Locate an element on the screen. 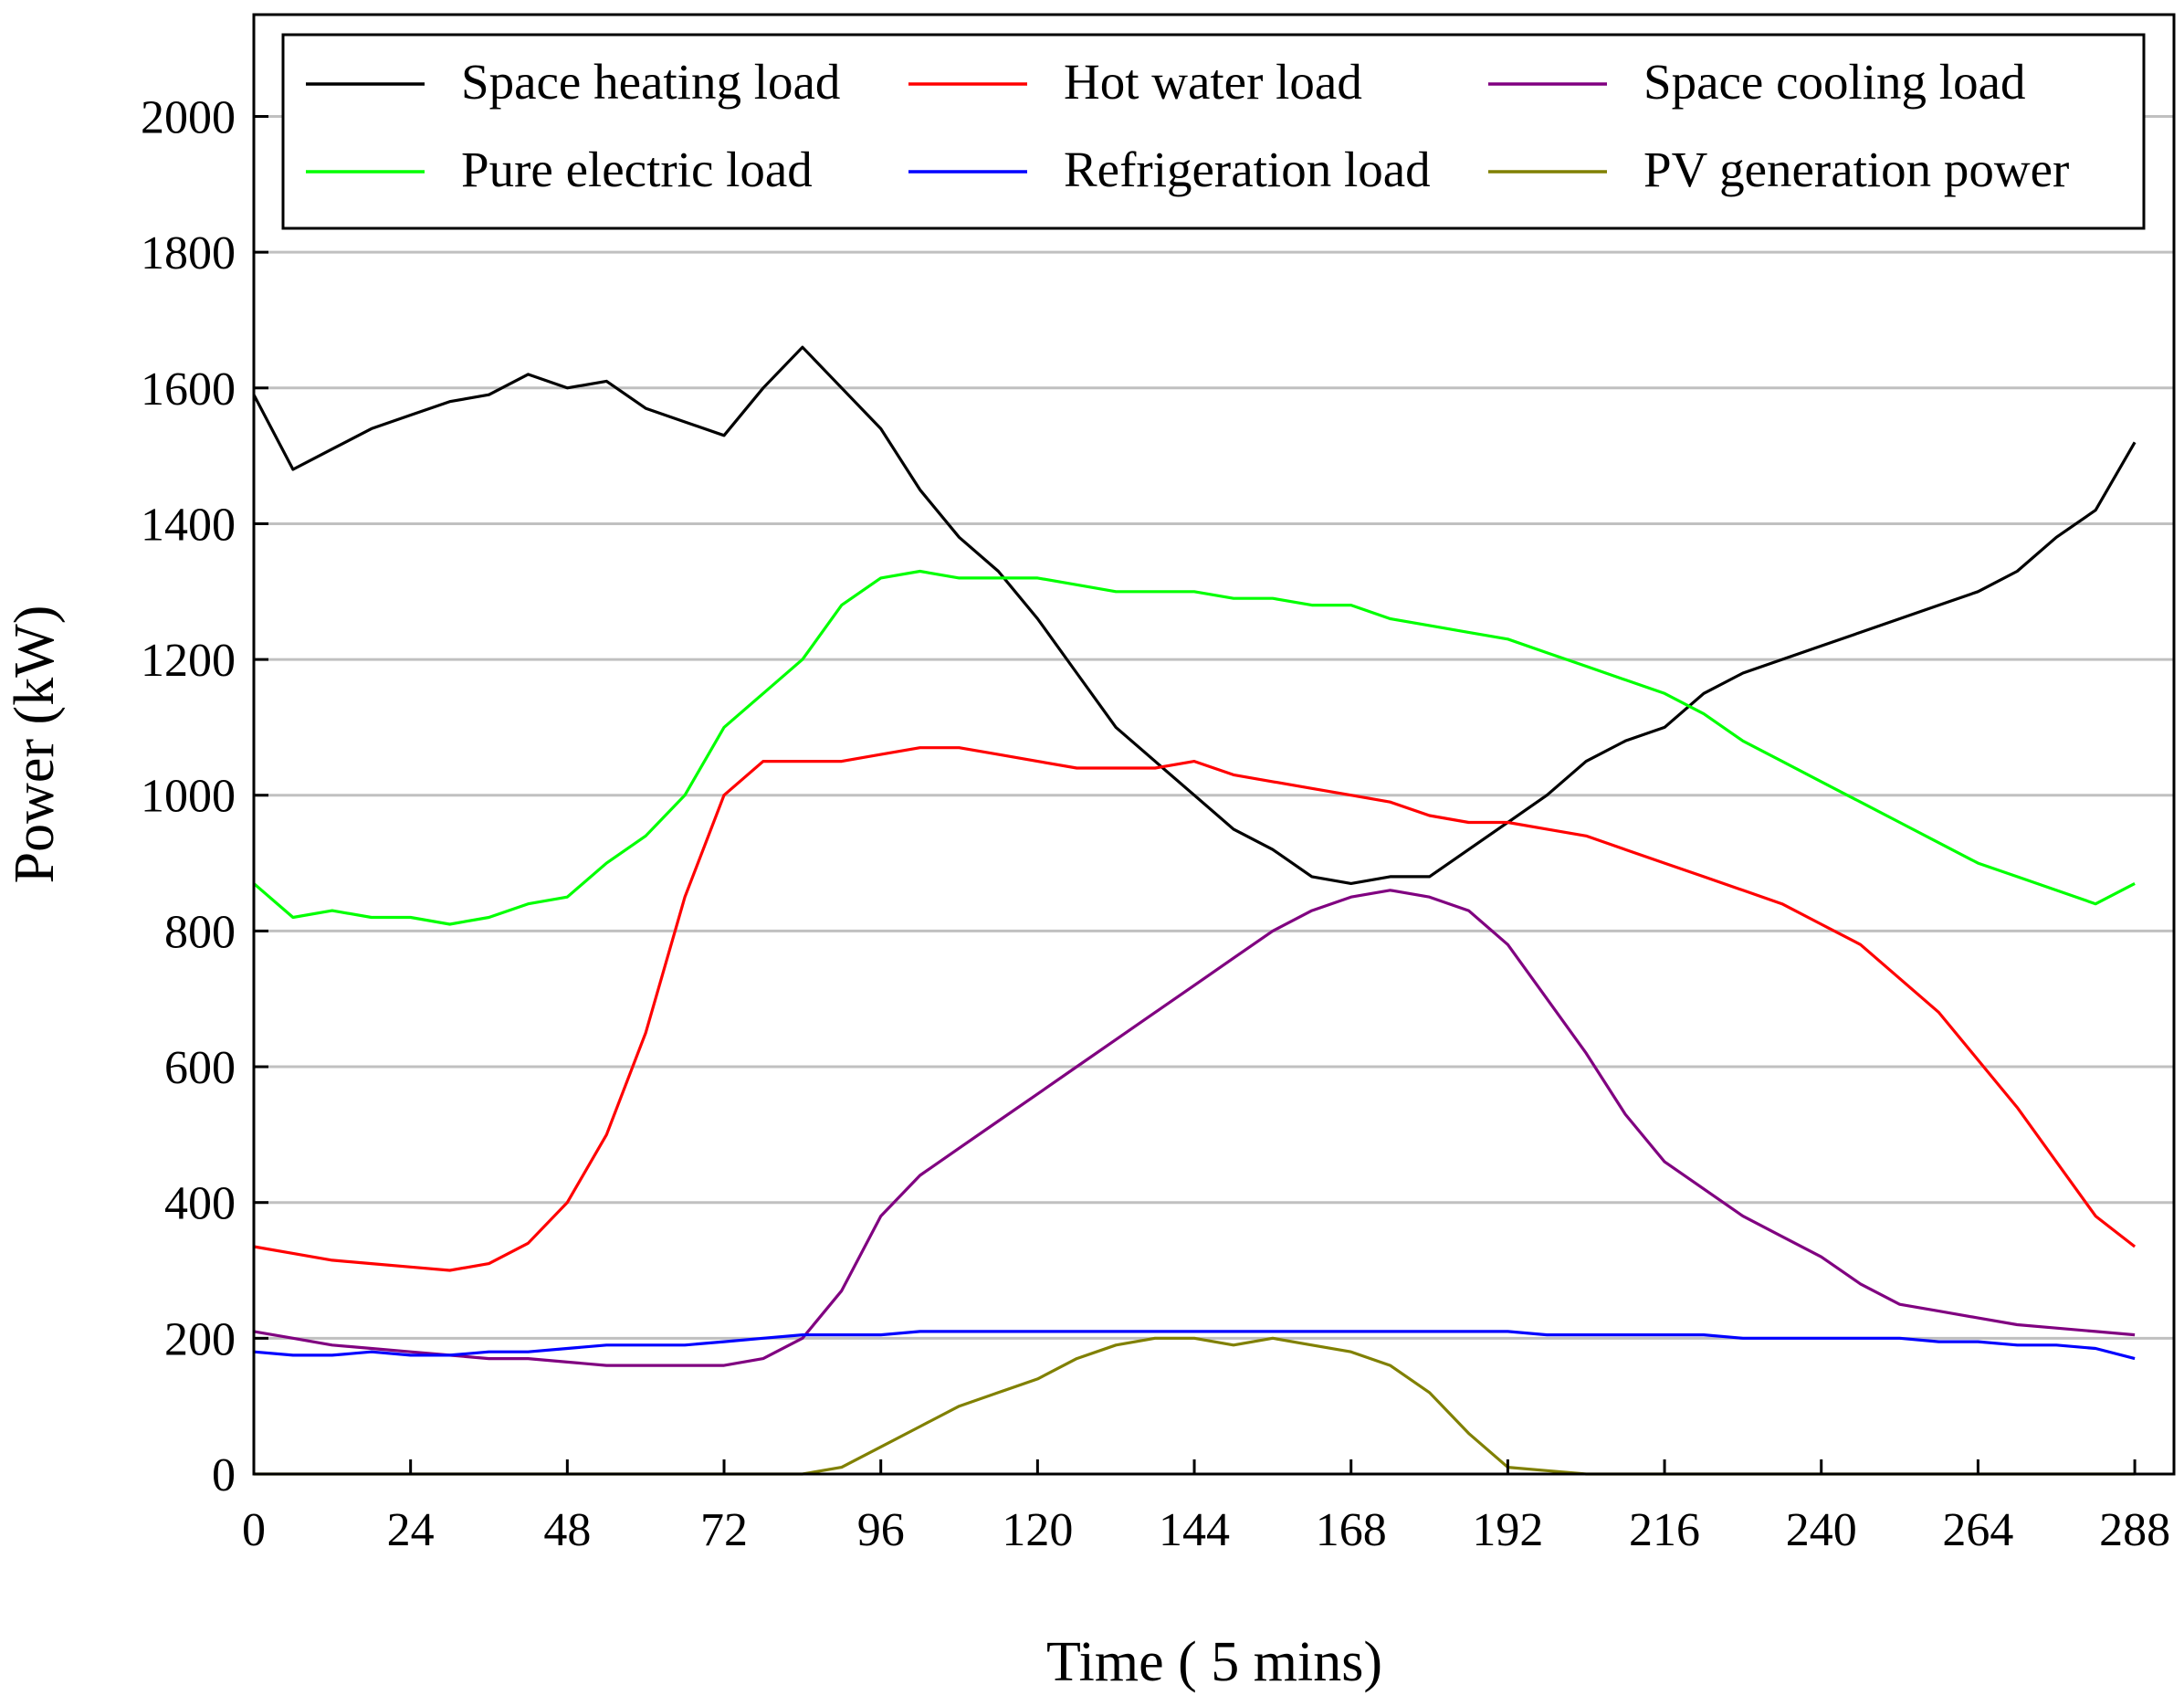 This screenshot has height=1706, width=2184. x-tick-label: 192 is located at coordinates (1507, 1530).